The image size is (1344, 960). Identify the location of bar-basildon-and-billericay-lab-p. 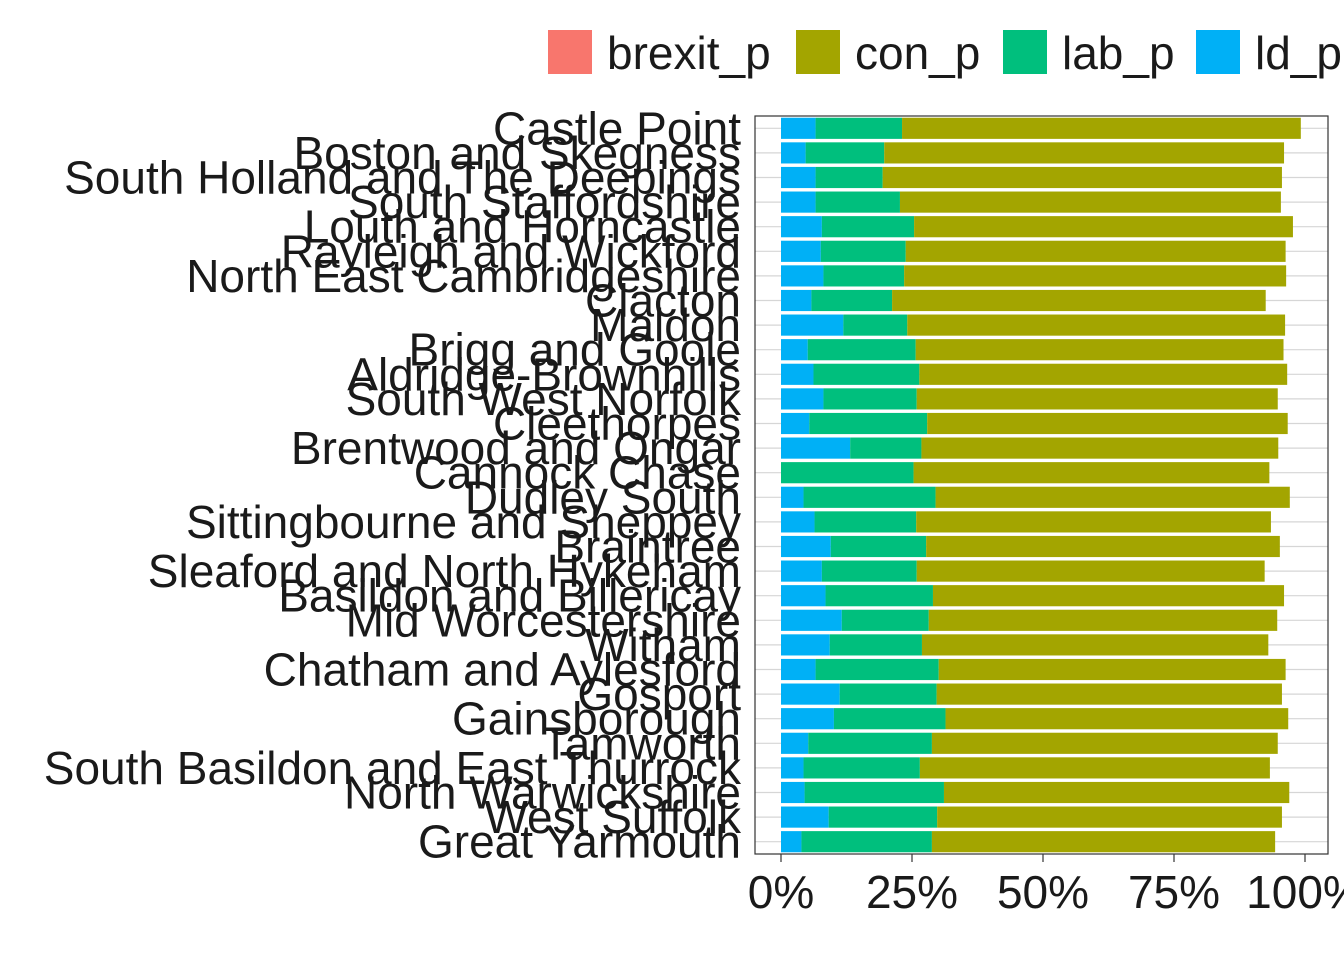
(879, 596).